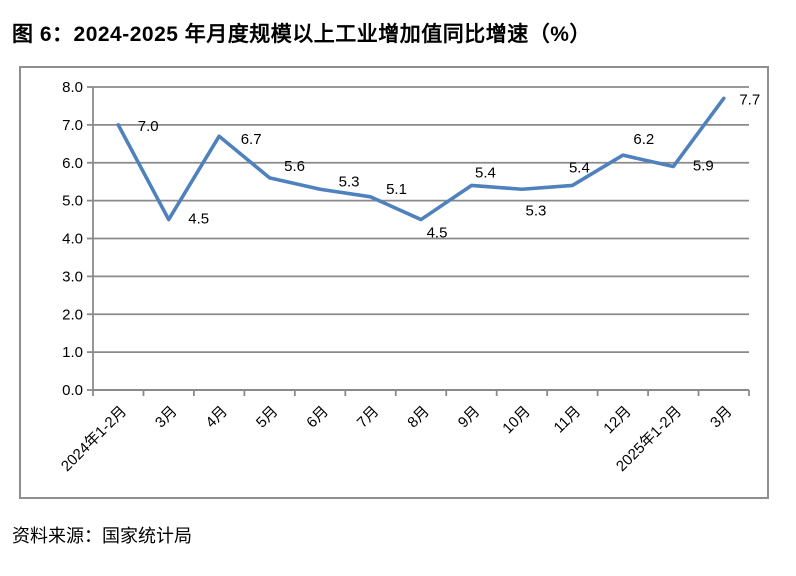 The height and width of the screenshot is (576, 796). Describe the element at coordinates (72, 314) in the screenshot. I see `y-tick-label: 2.0` at that location.